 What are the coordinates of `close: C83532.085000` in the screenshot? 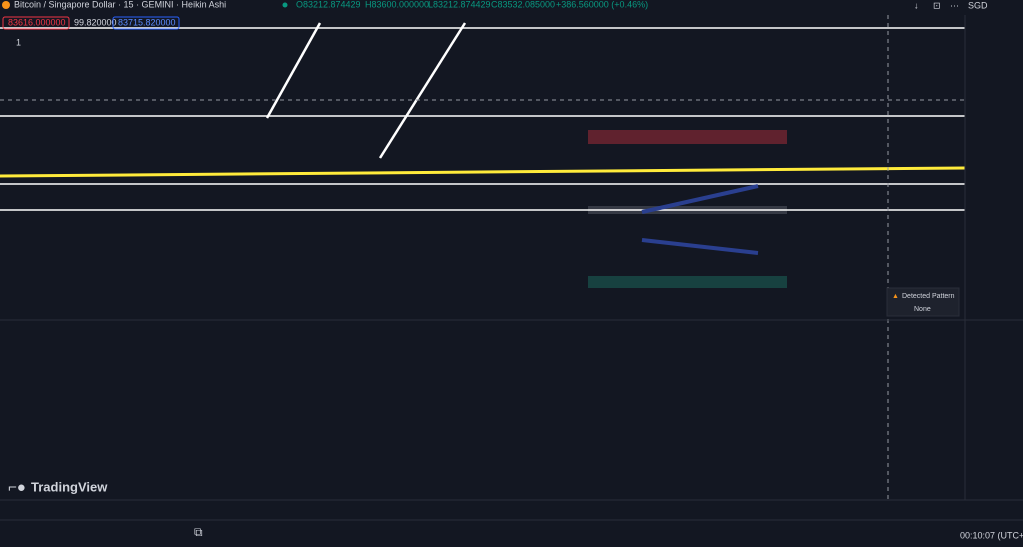 It's located at (523, 4).